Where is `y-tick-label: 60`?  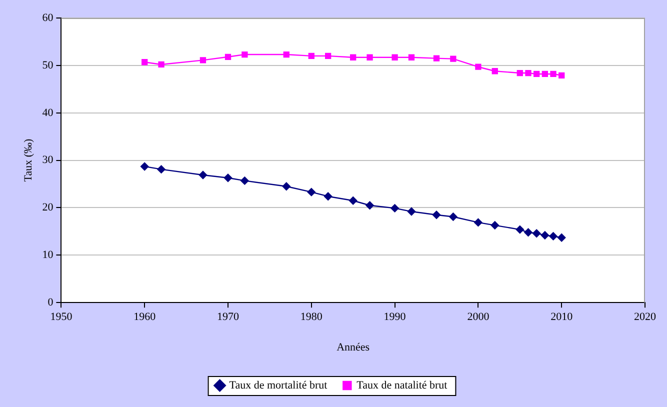
y-tick-label: 60 is located at coordinates (48, 18).